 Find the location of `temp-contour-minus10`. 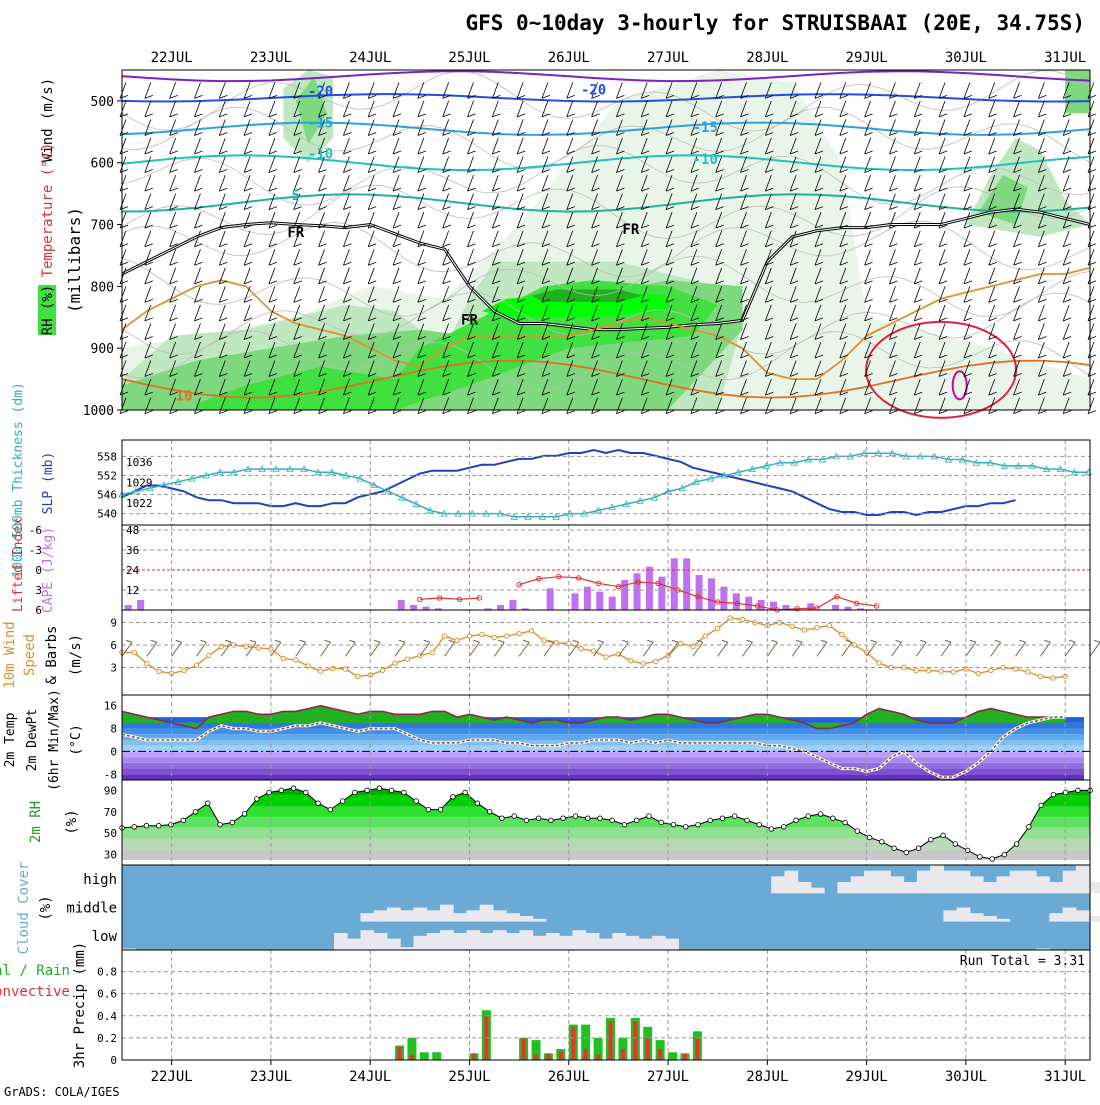

temp-contour-minus10 is located at coordinates (606, 163).